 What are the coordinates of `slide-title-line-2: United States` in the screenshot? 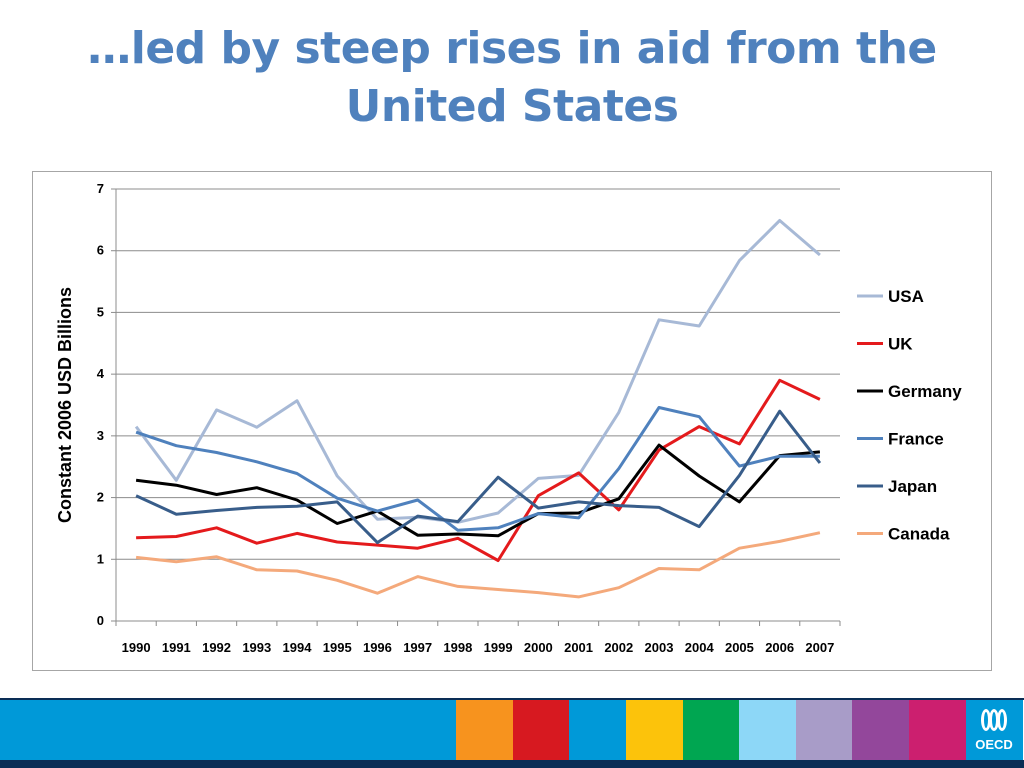 It's located at (512, 106).